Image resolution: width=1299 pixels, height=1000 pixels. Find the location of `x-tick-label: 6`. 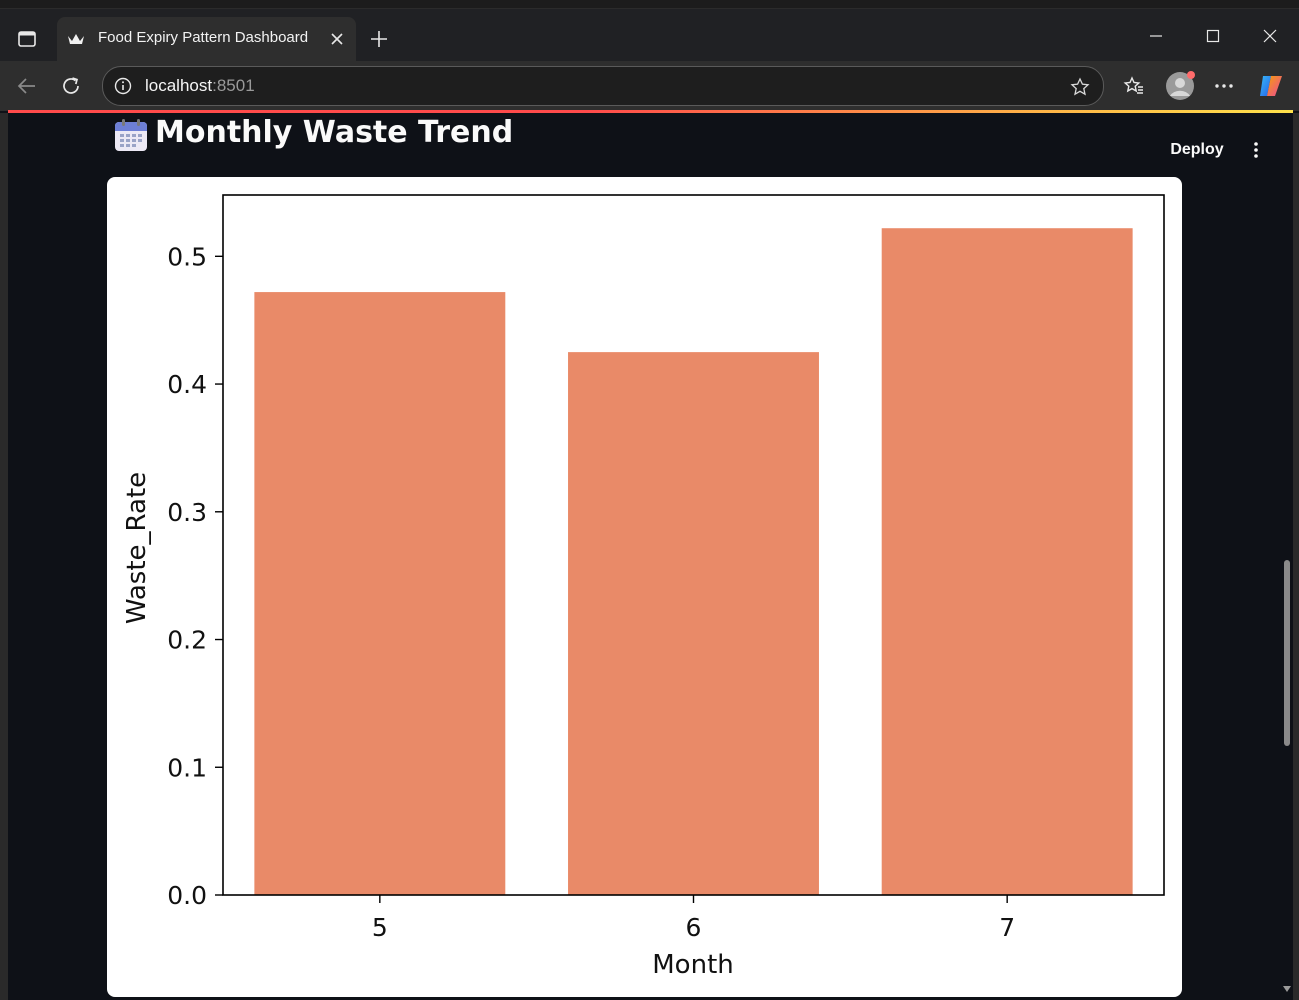

x-tick-label: 6 is located at coordinates (694, 927).